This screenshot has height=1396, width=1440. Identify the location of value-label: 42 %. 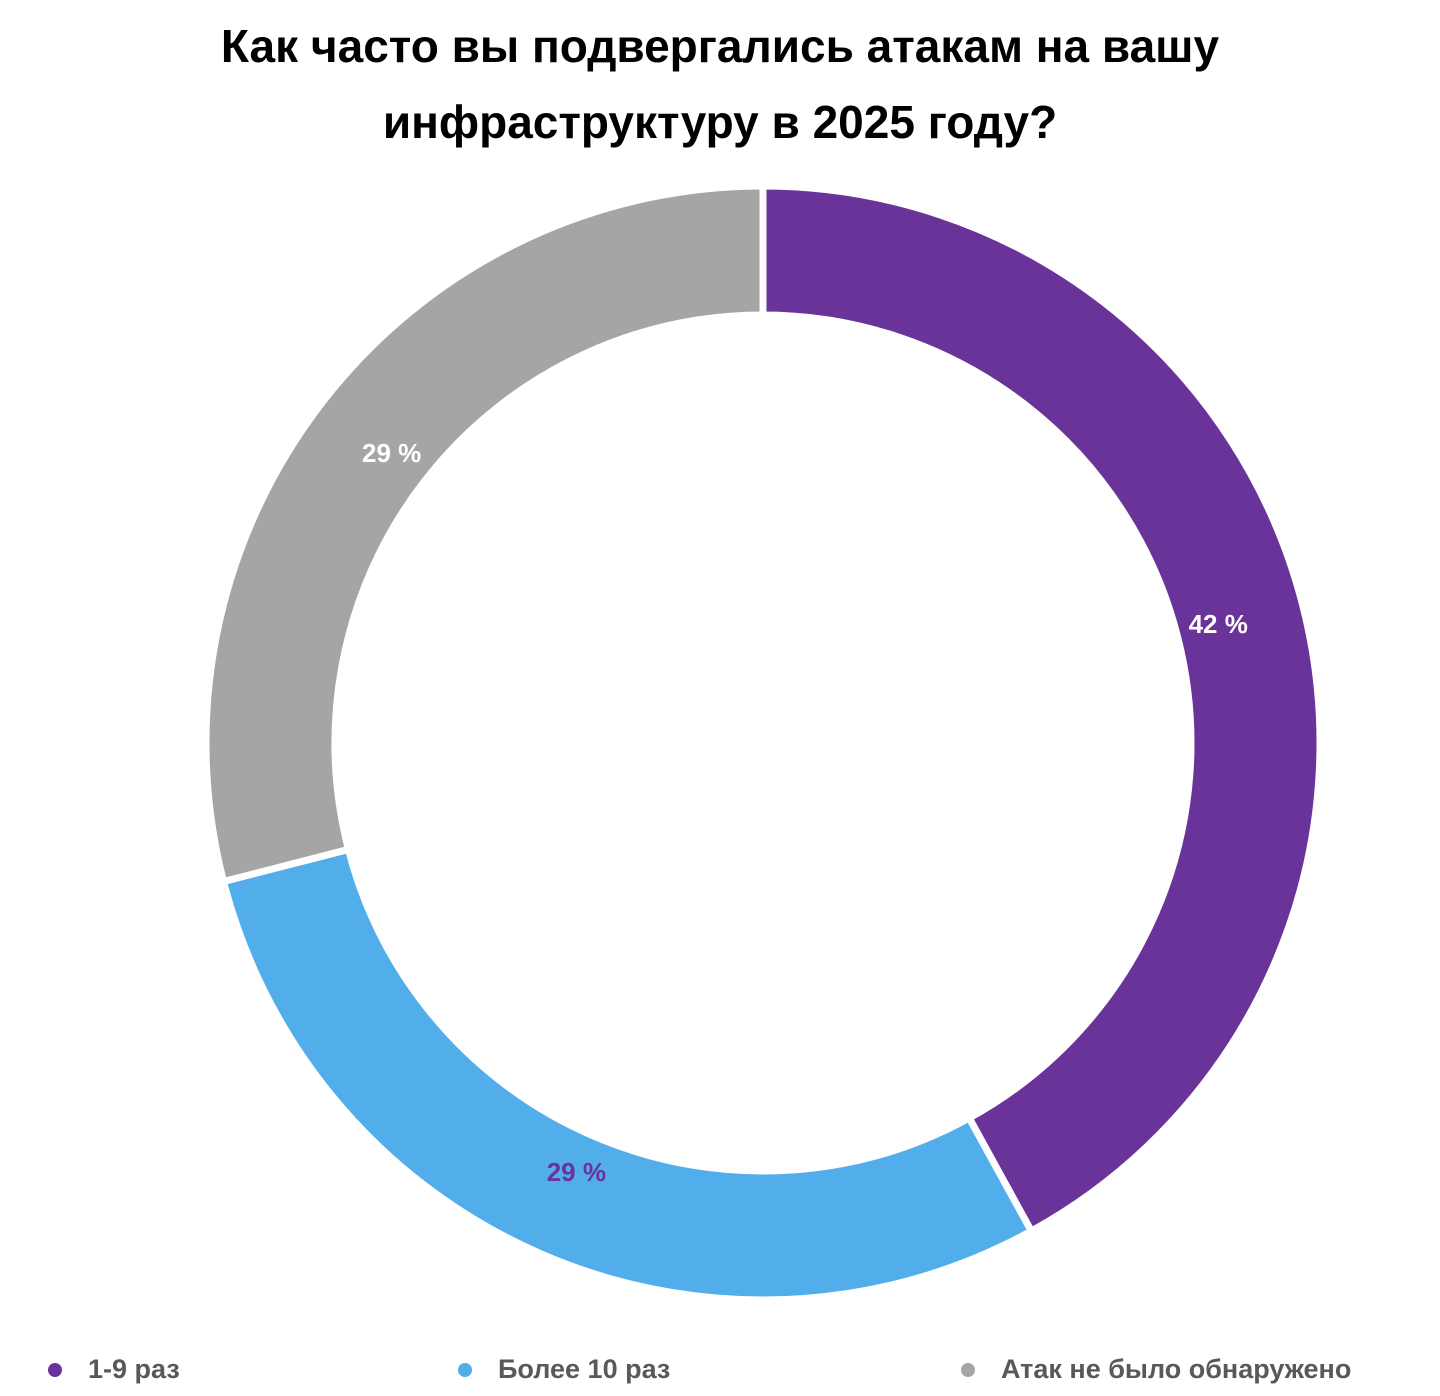
(1218, 624).